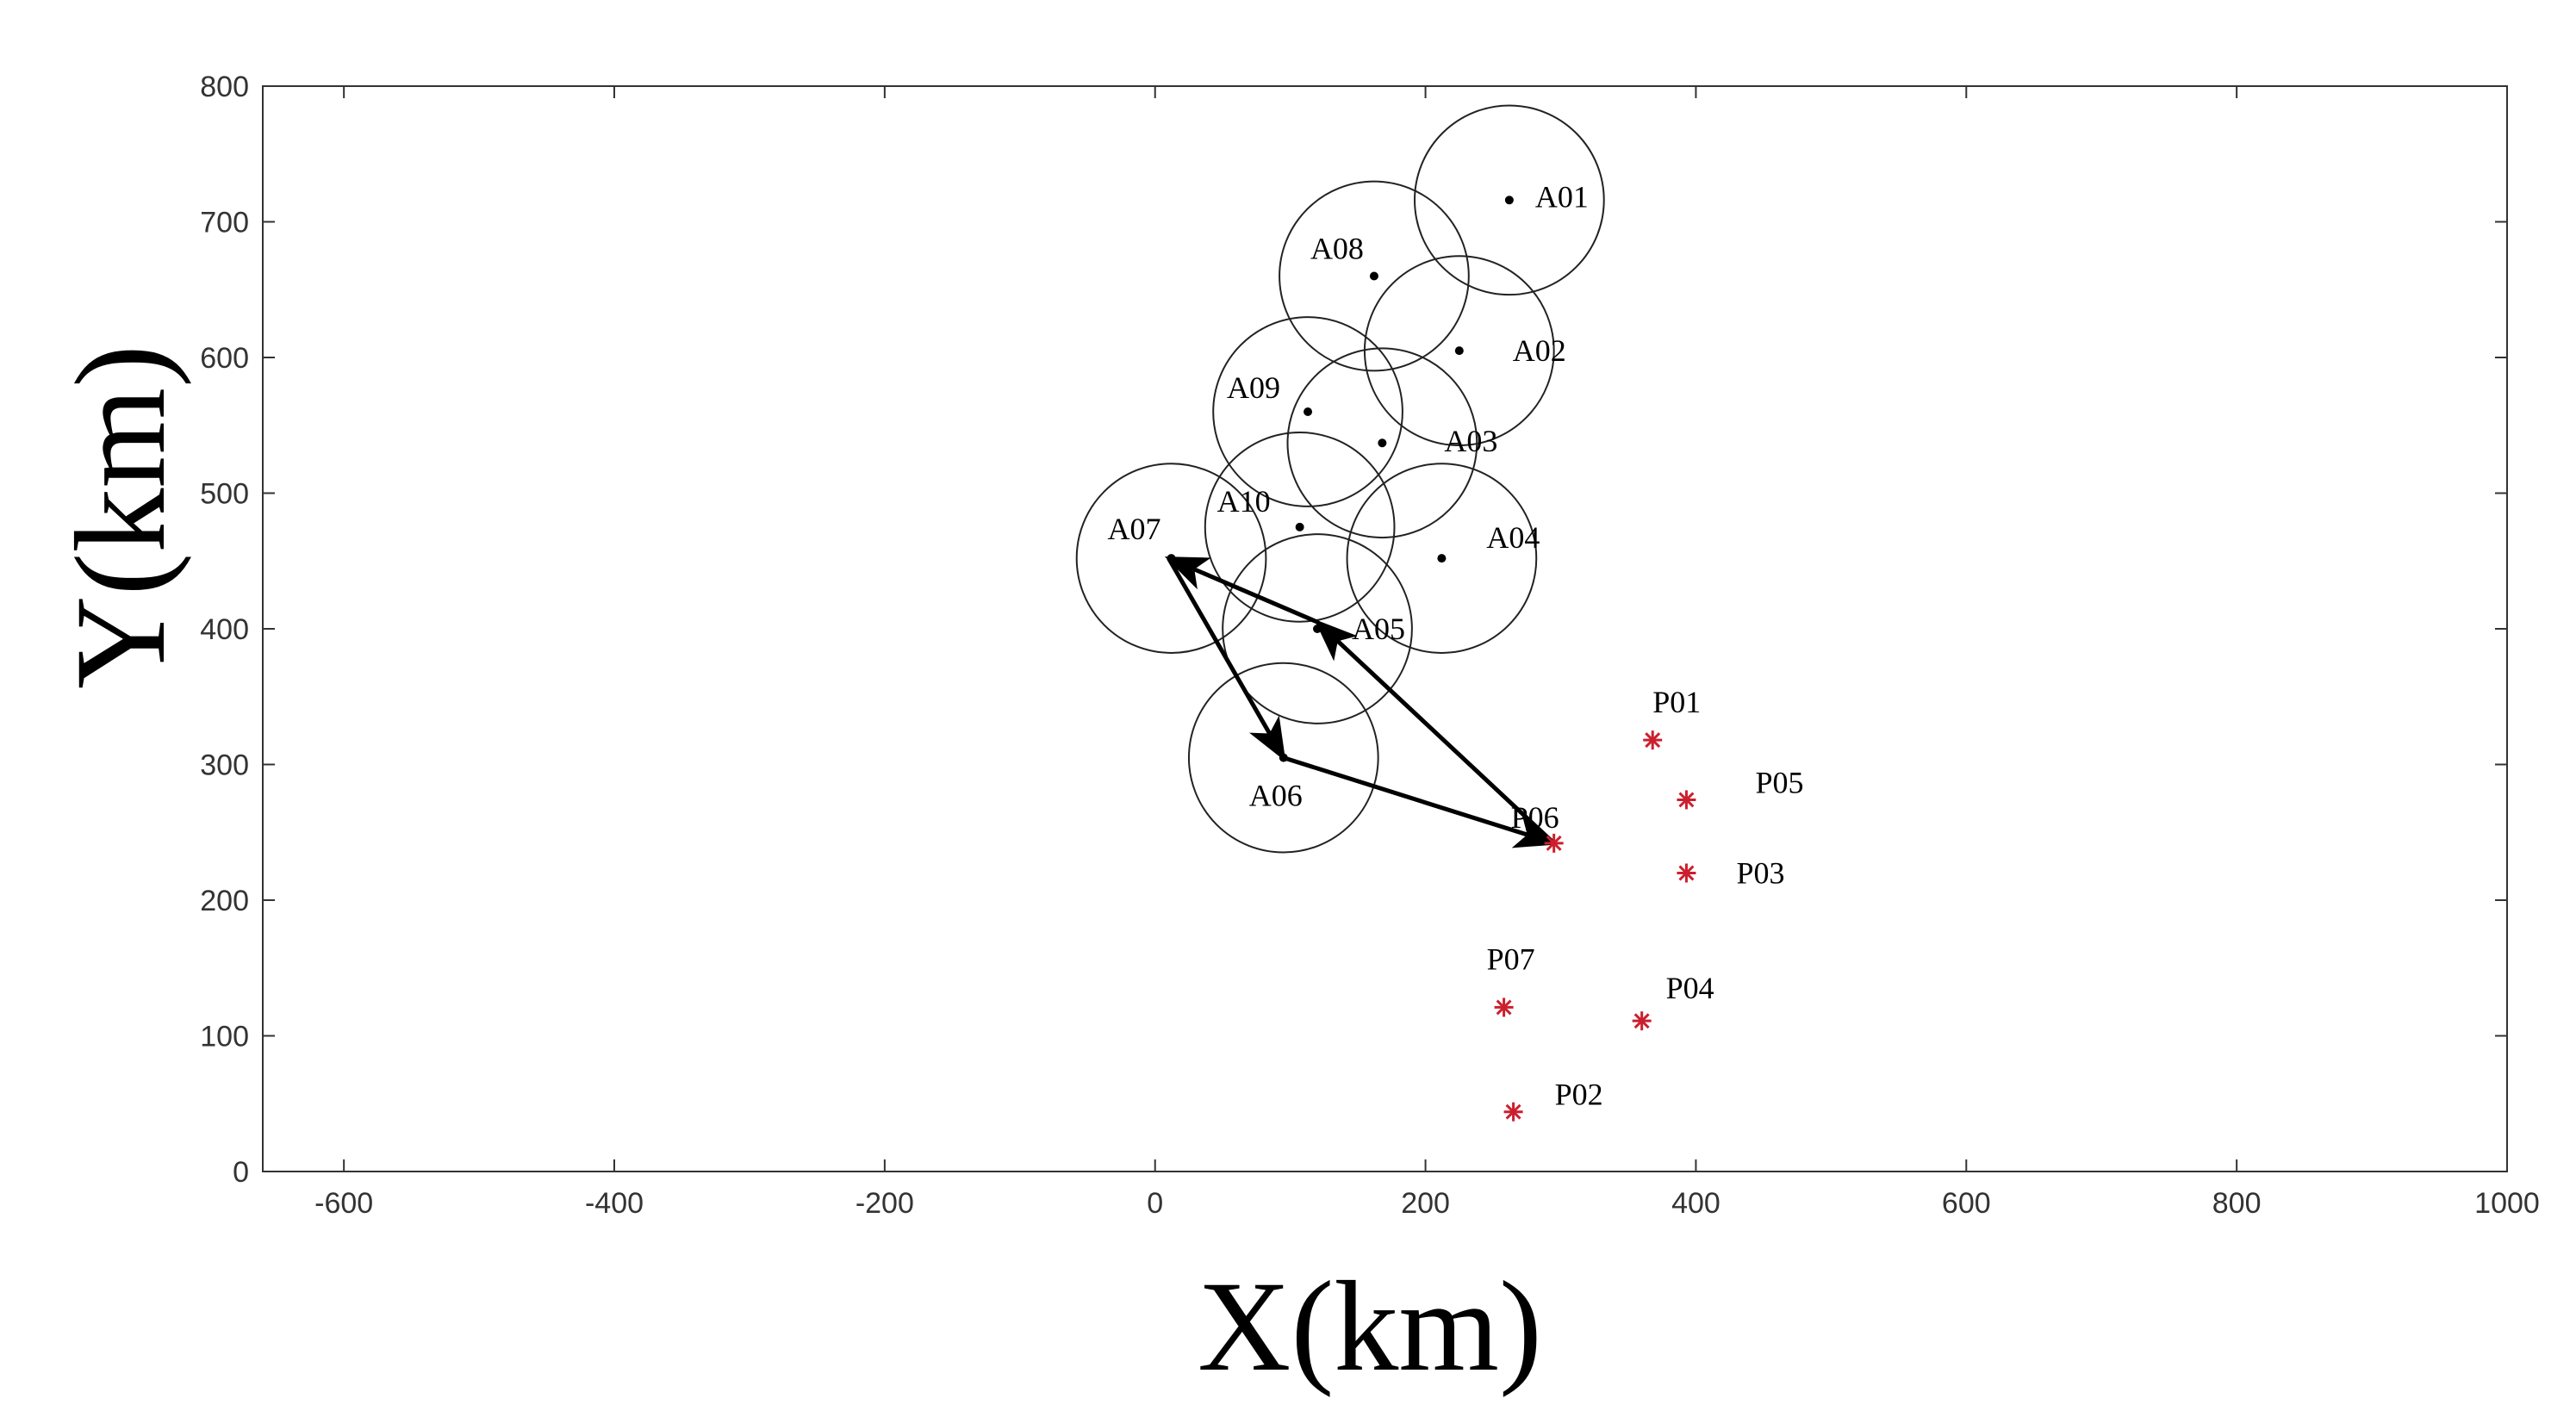  Describe the element at coordinates (1276, 796) in the screenshot. I see `area-label-a06: A06` at that location.